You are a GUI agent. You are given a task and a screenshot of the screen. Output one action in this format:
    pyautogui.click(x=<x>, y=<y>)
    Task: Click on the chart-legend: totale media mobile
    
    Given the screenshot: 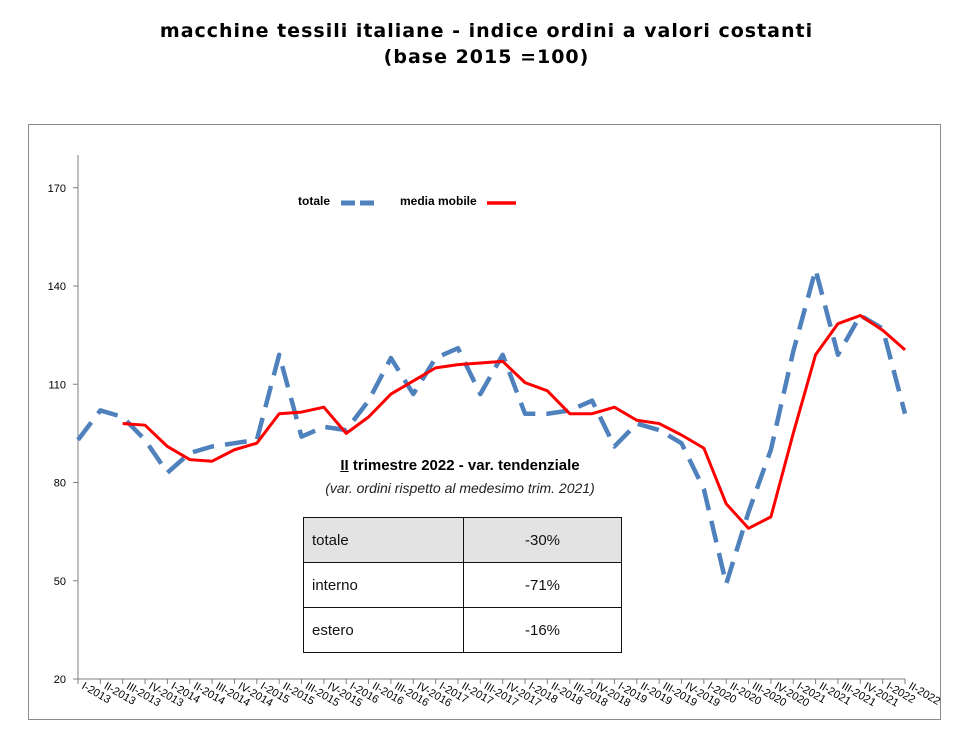 What is the action you would take?
    pyautogui.click(x=407, y=201)
    